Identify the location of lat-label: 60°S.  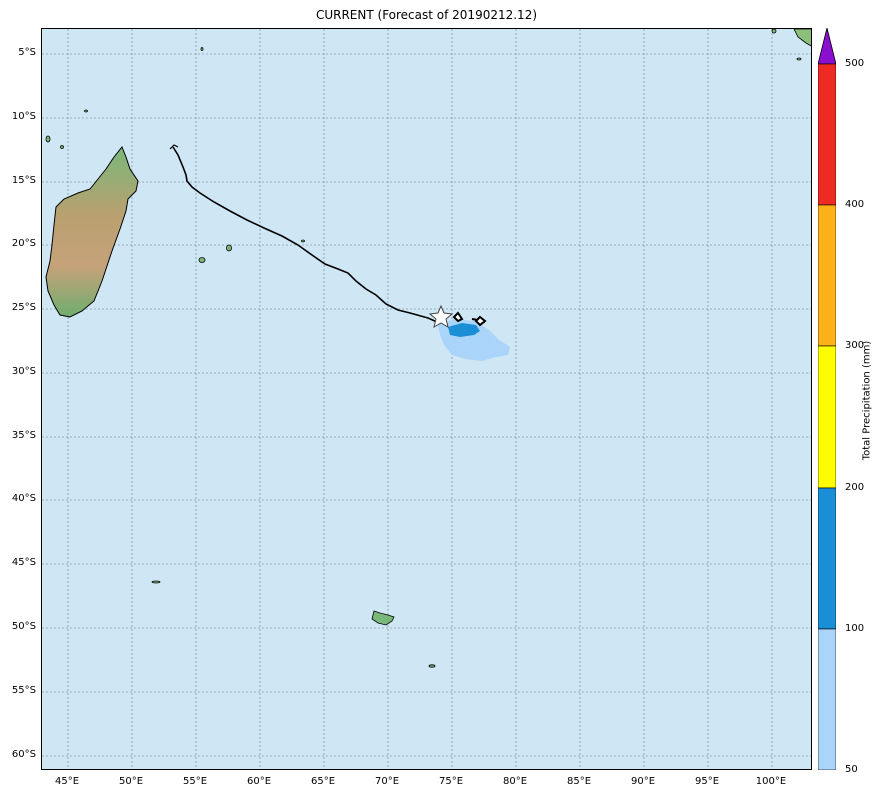
(23, 754).